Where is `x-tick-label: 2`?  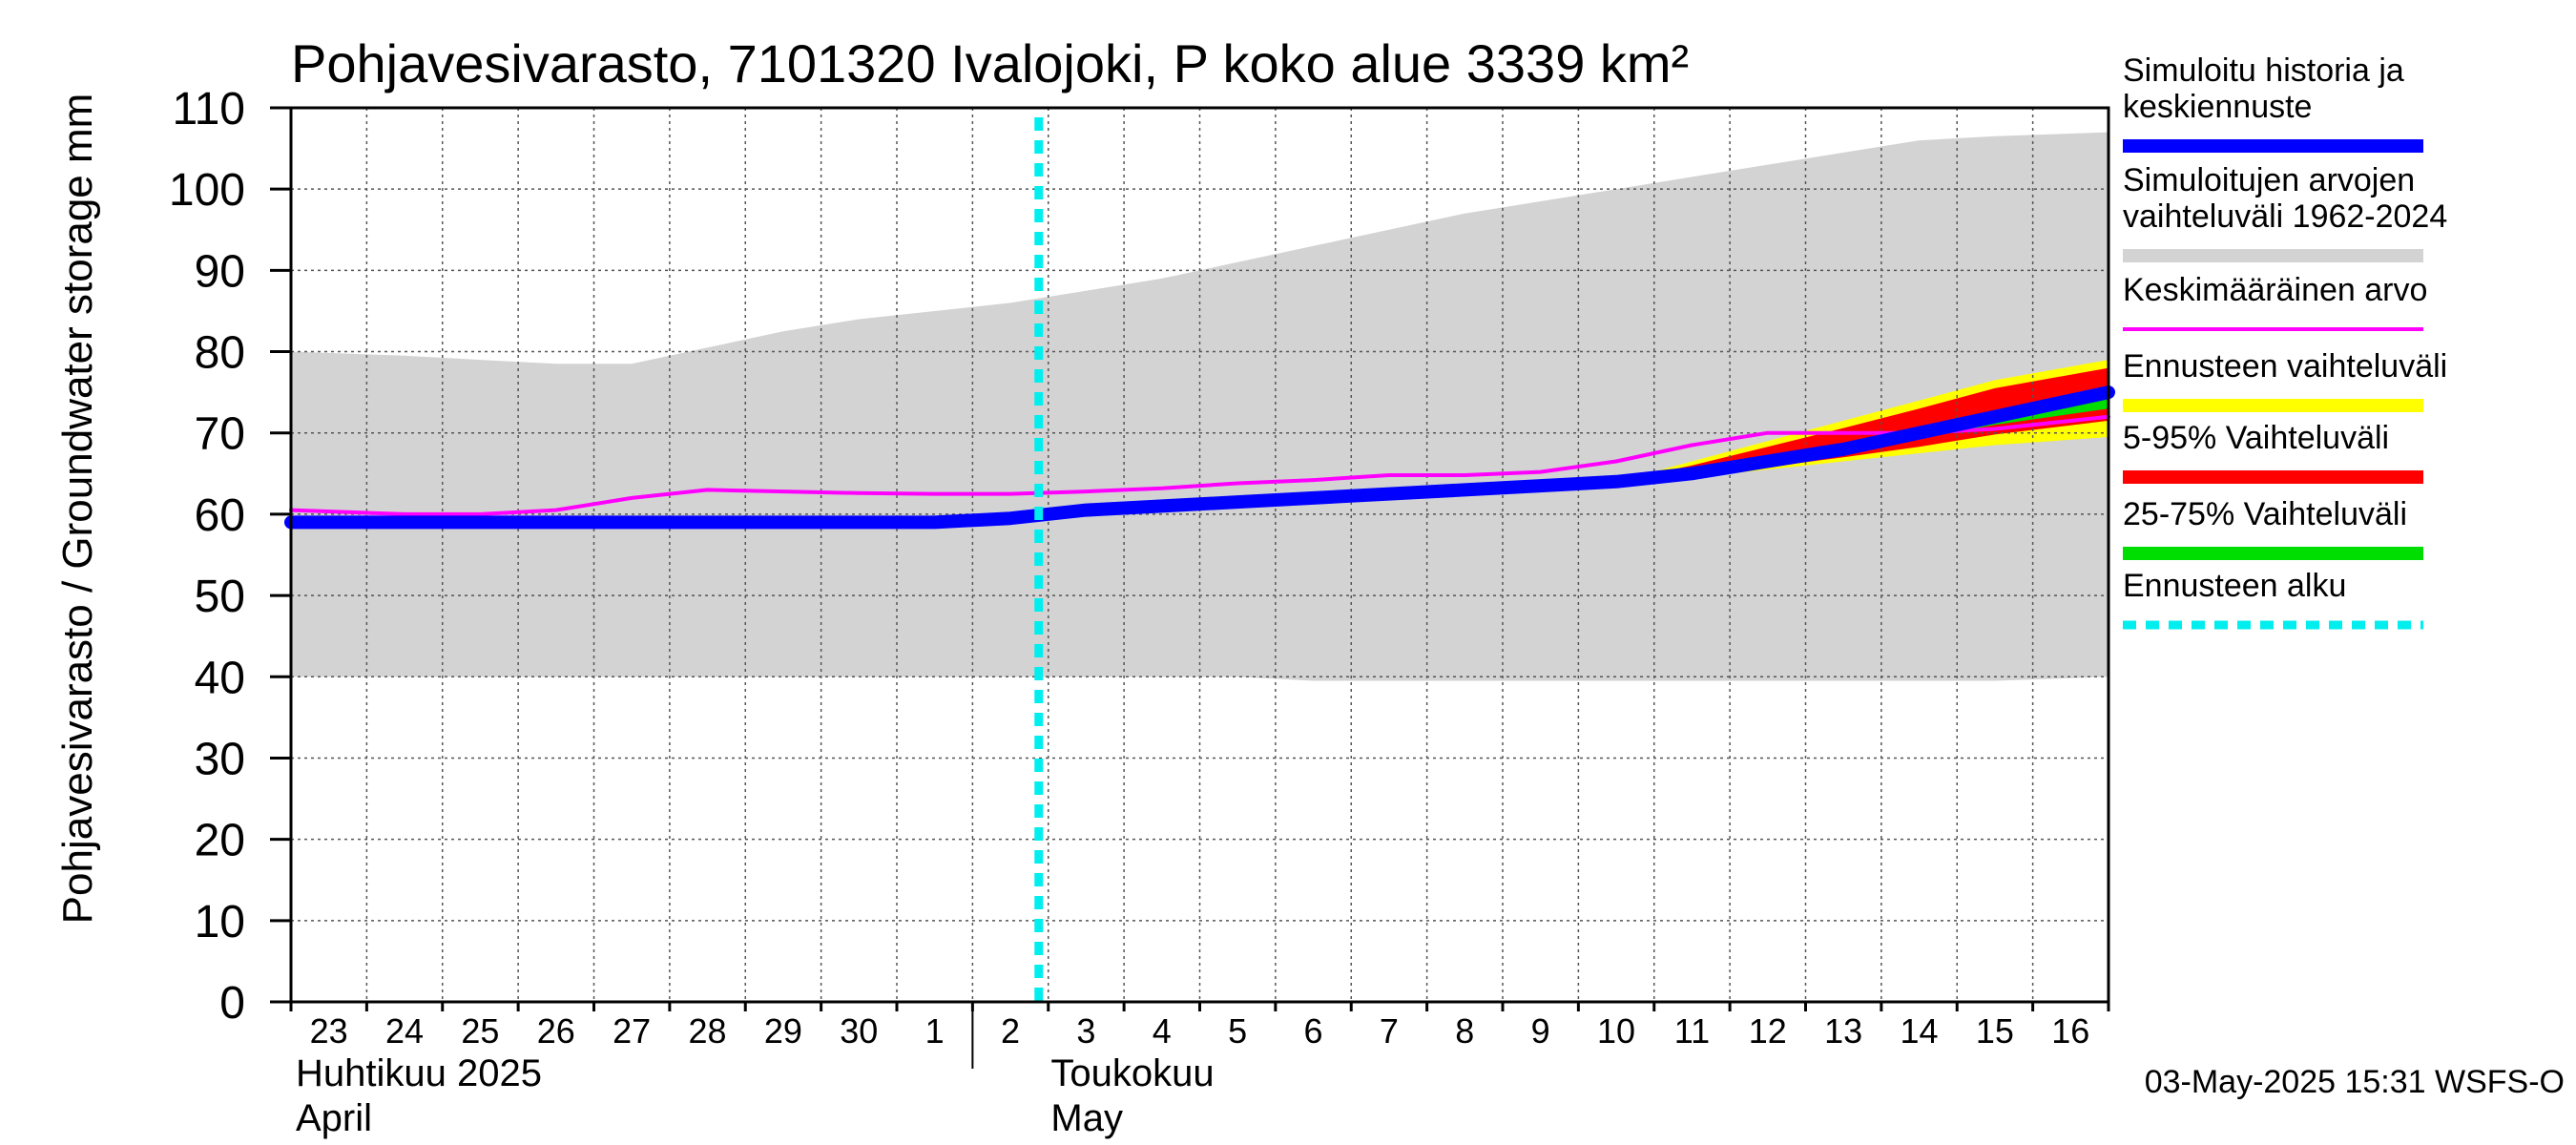
x-tick-label: 2 is located at coordinates (1010, 1031).